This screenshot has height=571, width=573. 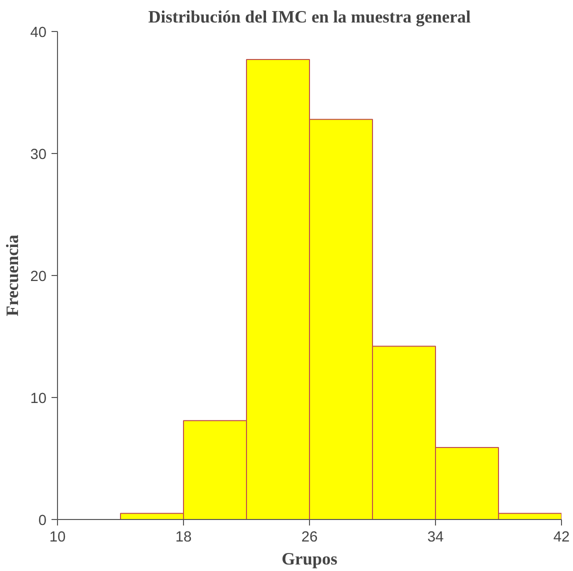 What do you see at coordinates (309, 538) in the screenshot?
I see `x-tick-label: 26` at bounding box center [309, 538].